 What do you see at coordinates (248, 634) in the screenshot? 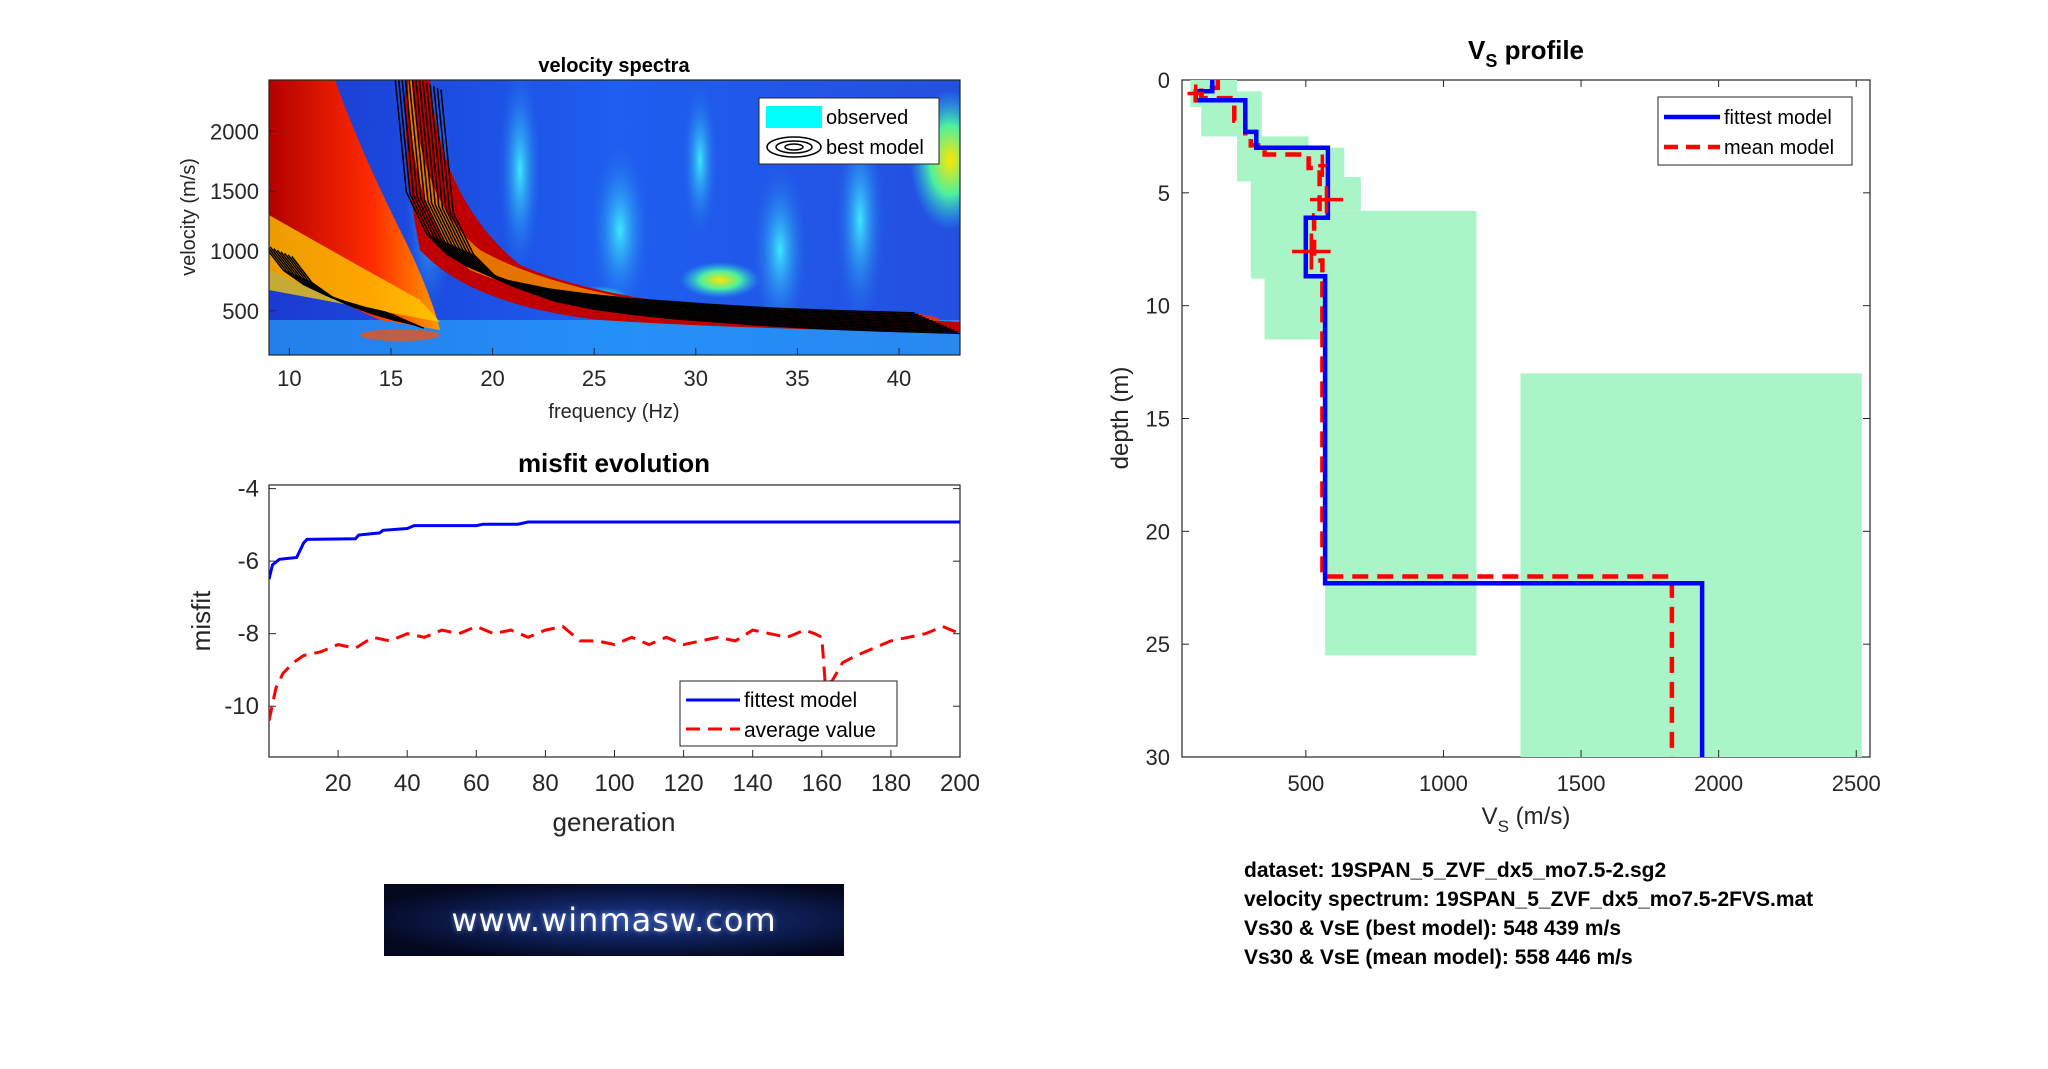
I see `y-tick-label: -8` at bounding box center [248, 634].